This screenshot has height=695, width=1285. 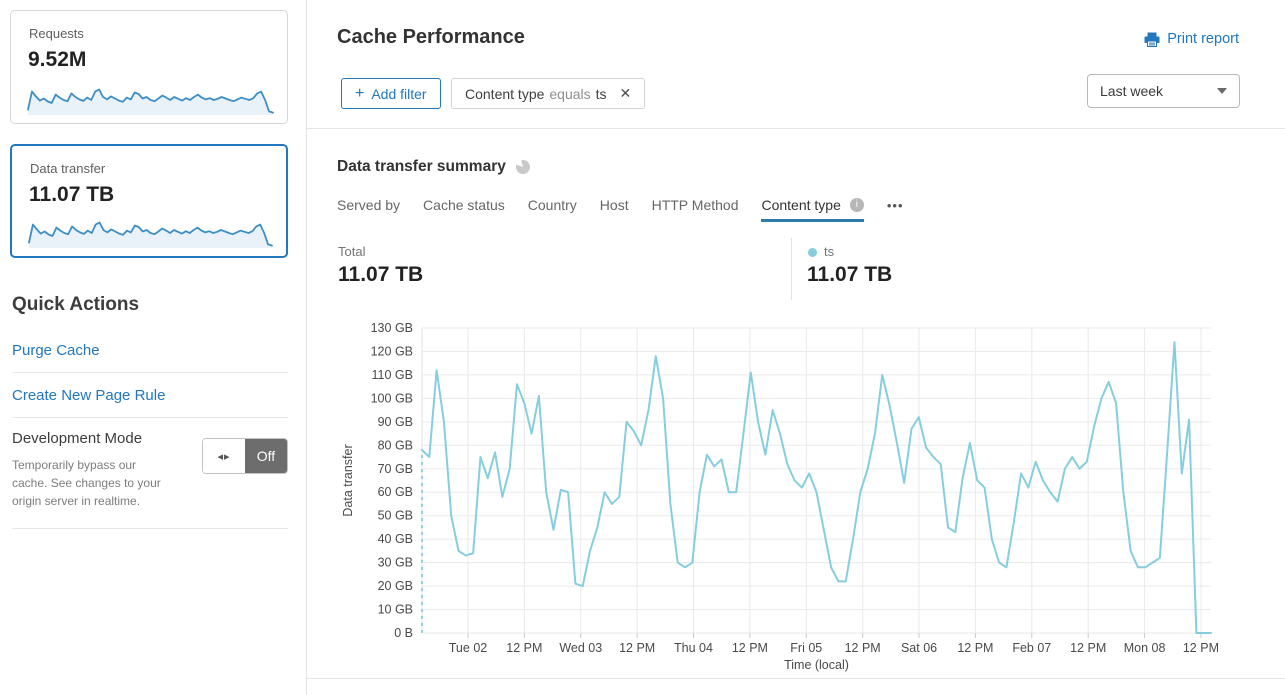 I want to click on svg-text: 20 GB, so click(x=395, y=586).